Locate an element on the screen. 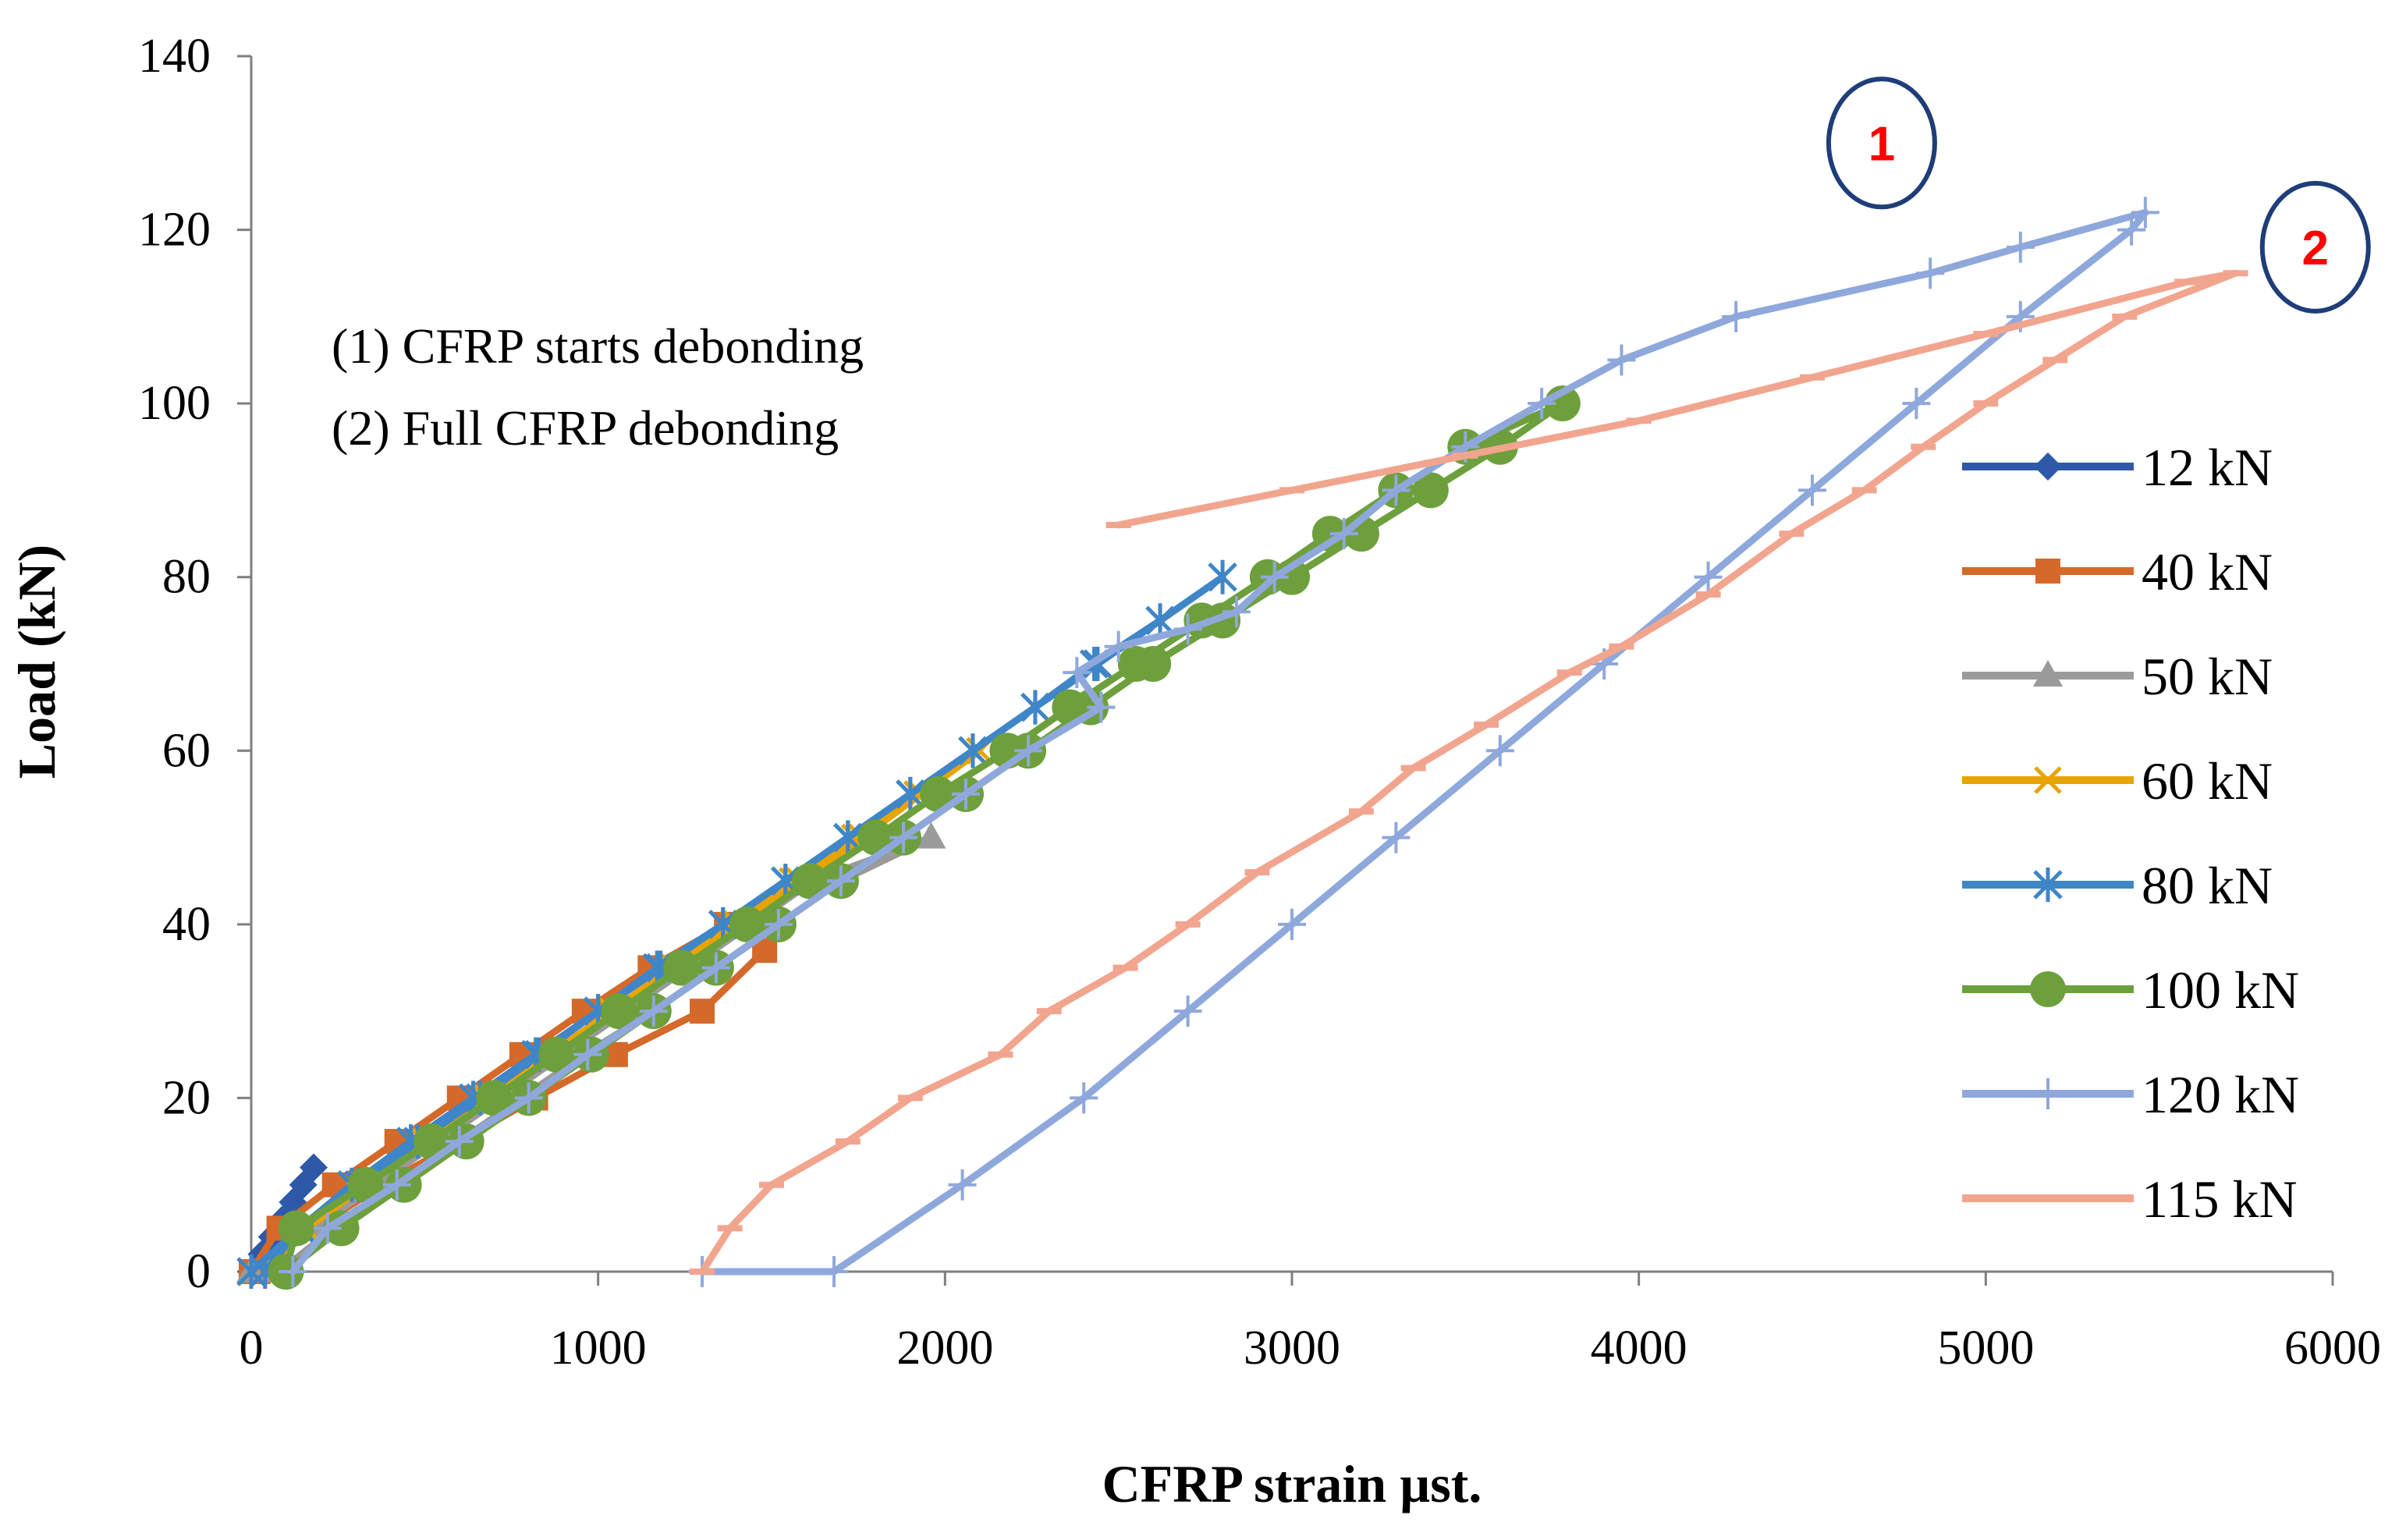  legend-item-60-kn: 60 kN is located at coordinates (2117, 781).